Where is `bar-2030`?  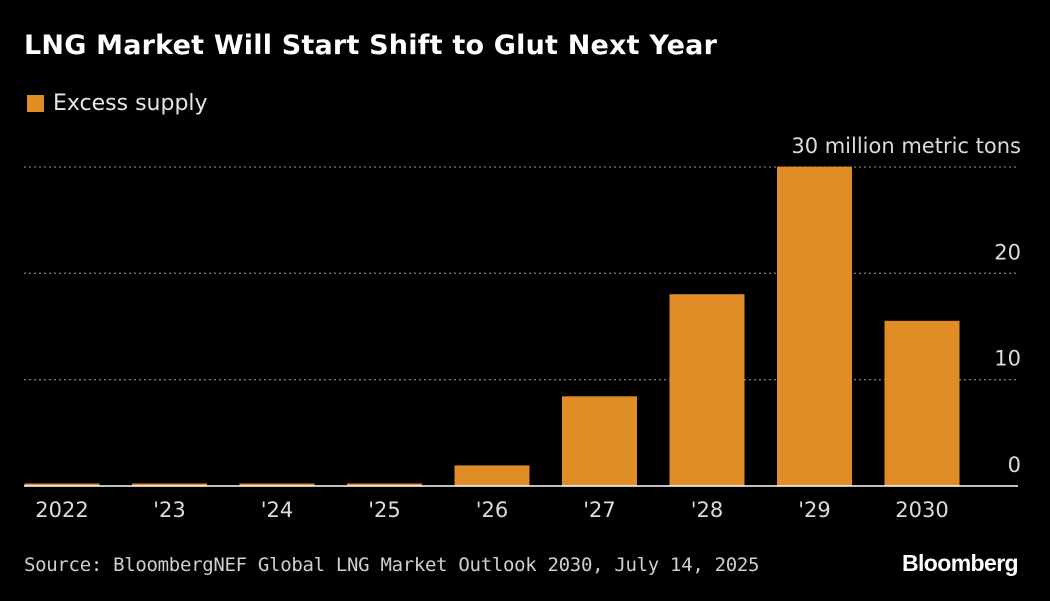
bar-2030 is located at coordinates (922, 403).